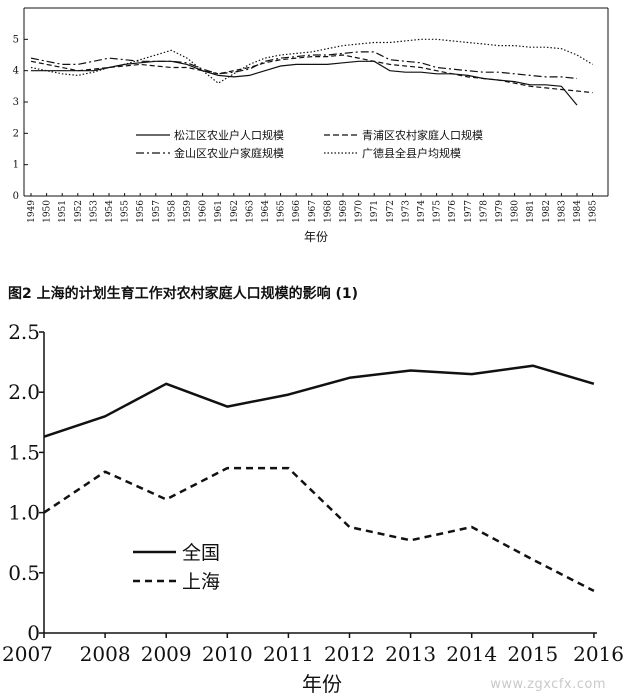 This screenshot has height=698, width=632. Describe the element at coordinates (48, 211) in the screenshot. I see `chart1-x-tick-label: 1950` at that location.